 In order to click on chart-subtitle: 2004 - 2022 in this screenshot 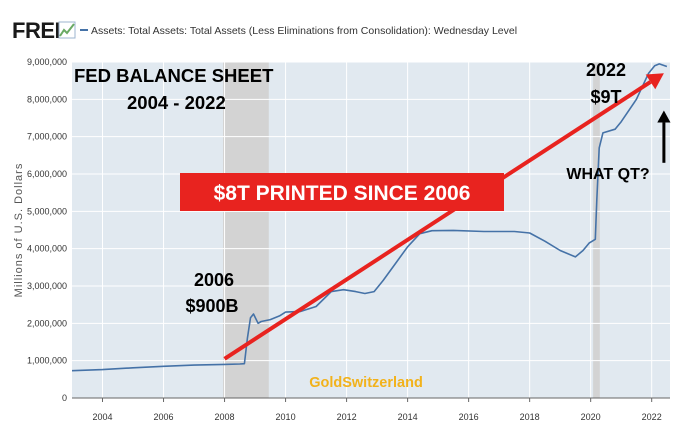, I will do `click(176, 102)`.